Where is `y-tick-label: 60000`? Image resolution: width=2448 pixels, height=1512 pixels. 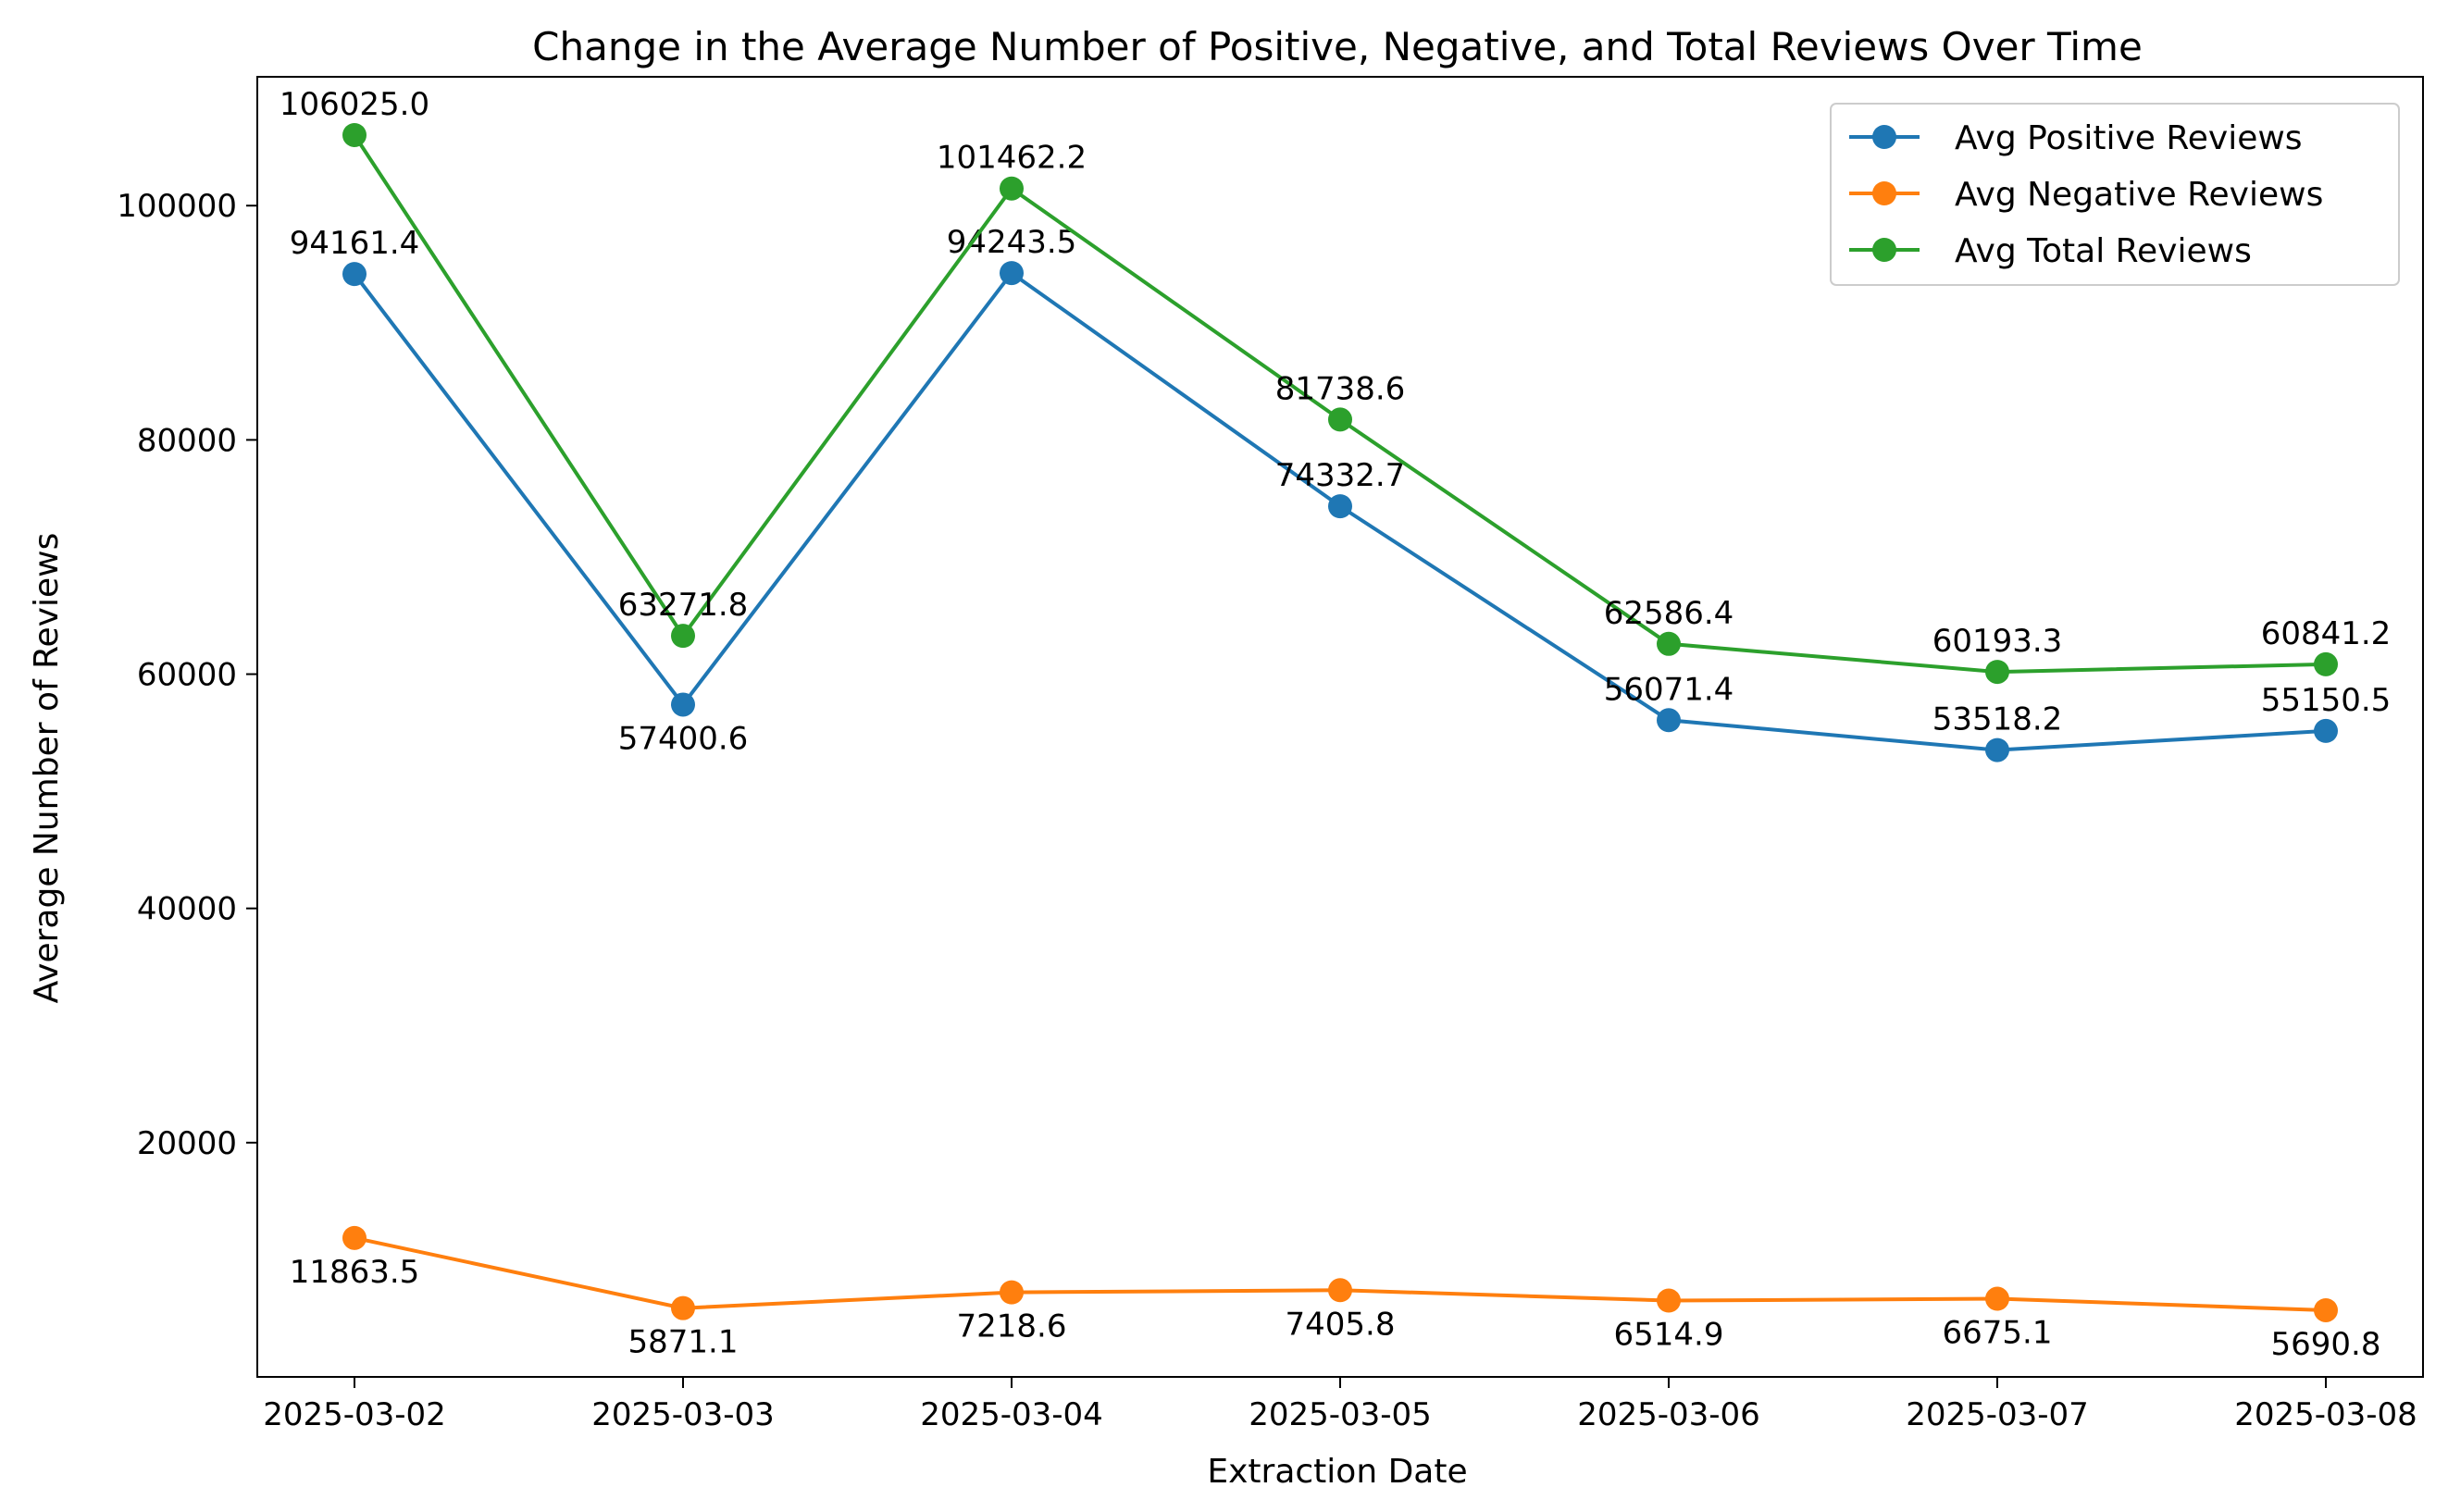 y-tick-label: 60000 is located at coordinates (187, 675).